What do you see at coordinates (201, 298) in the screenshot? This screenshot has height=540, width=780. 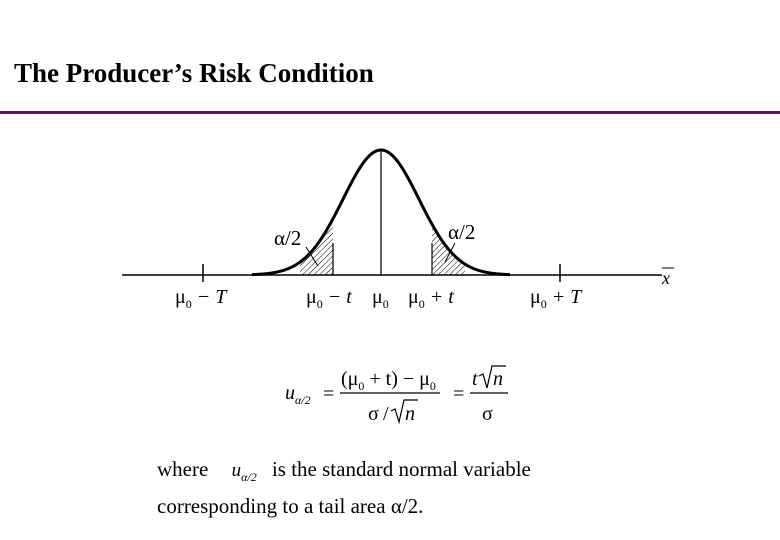 I see `tick-label-mu0-minus-T: μ0 − T` at bounding box center [201, 298].